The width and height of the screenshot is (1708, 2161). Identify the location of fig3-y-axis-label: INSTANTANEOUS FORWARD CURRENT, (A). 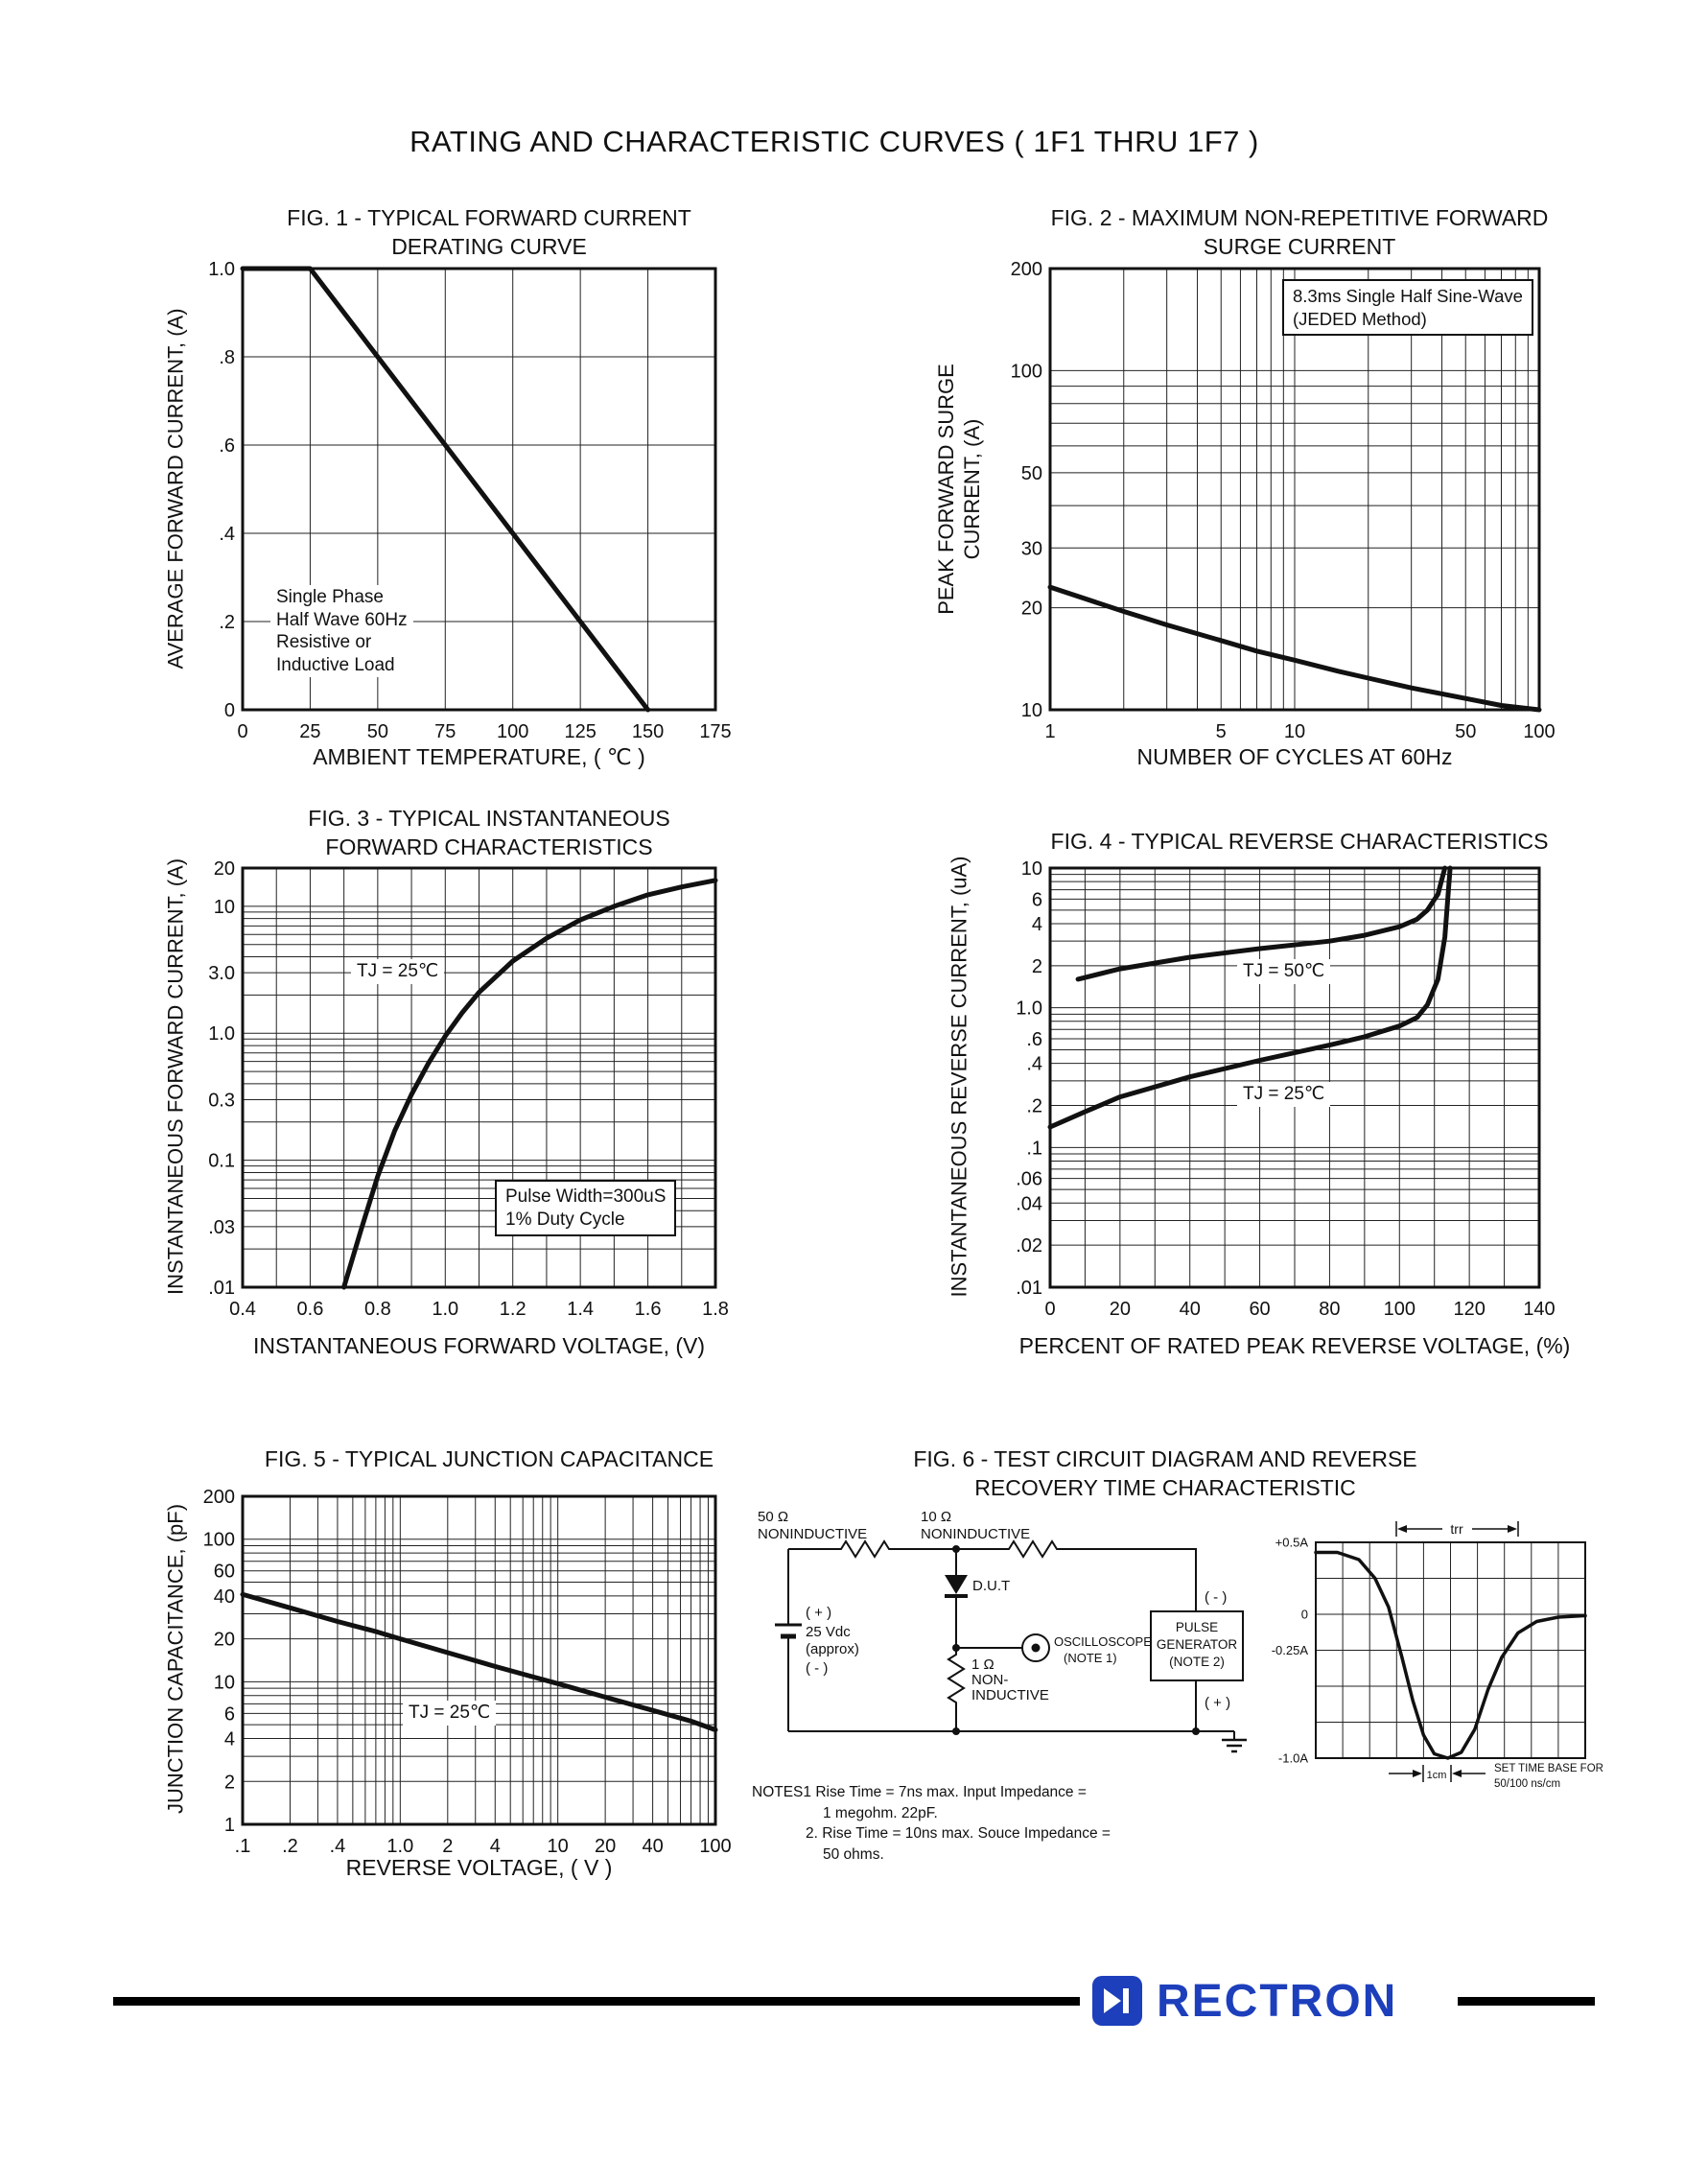
(175, 1076).